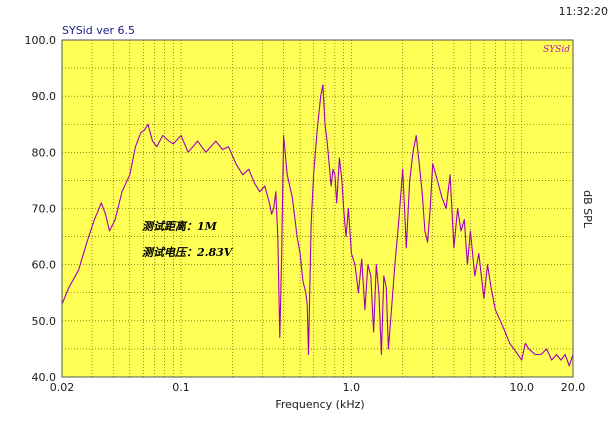  Describe the element at coordinates (44, 377) in the screenshot. I see `y-tick-label: 40.0` at that location.